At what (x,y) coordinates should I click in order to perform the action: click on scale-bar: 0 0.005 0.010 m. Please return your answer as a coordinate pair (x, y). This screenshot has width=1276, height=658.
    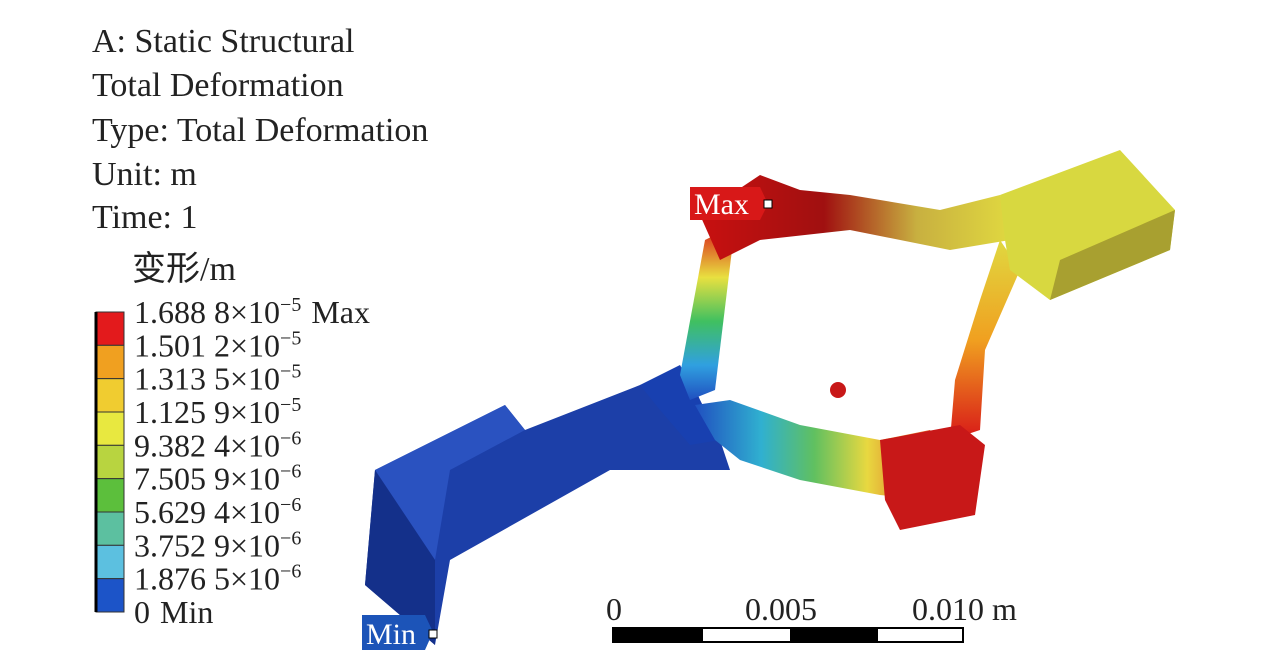
    Looking at the image, I should click on (811, 617).